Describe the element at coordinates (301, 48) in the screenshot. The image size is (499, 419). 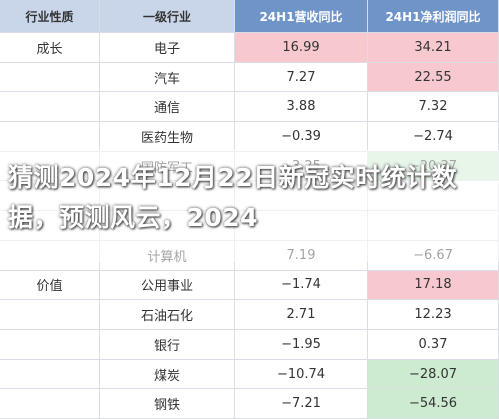
I see `table-cell: 16.99` at that location.